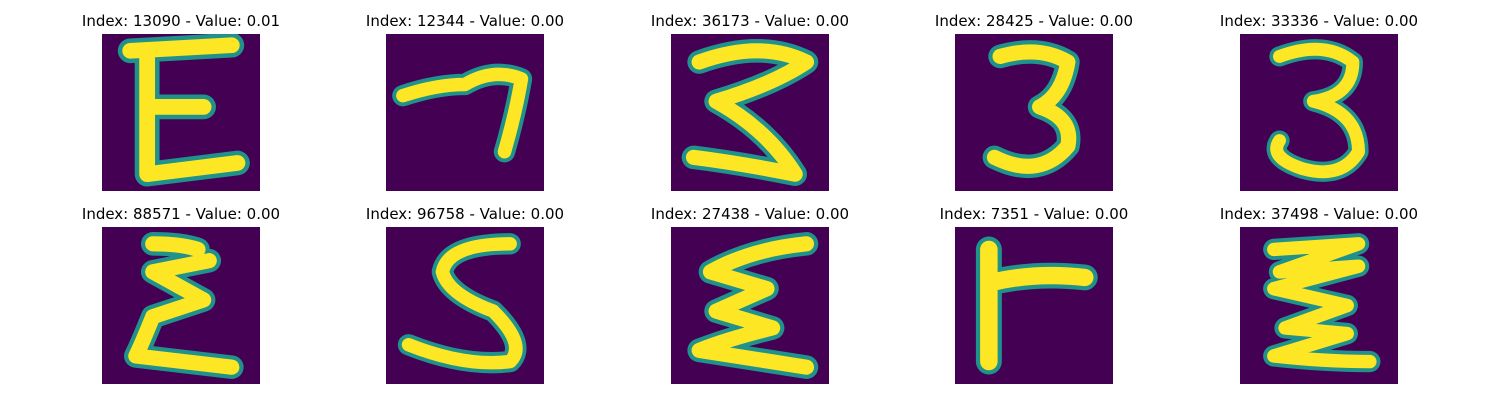 The width and height of the screenshot is (1500, 400). I want to click on panel-title: Index: 27438 - Value: 0.00, so click(750, 214).